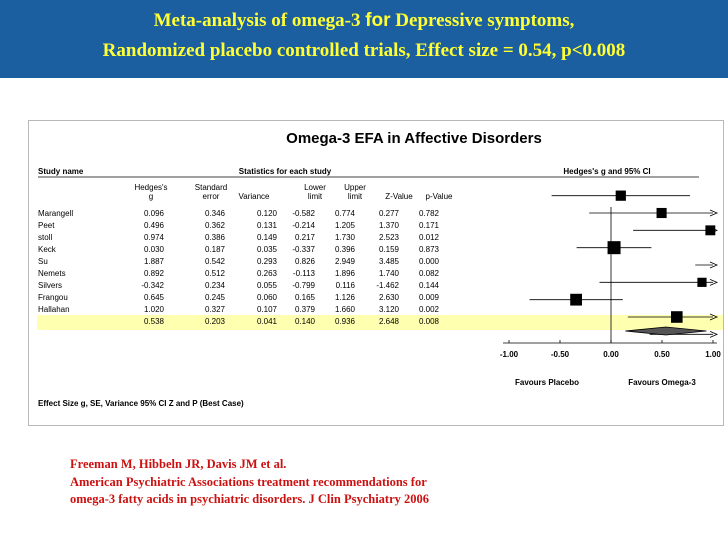 The height and width of the screenshot is (546, 728). I want to click on stat-cell: 1.020, so click(154, 309).